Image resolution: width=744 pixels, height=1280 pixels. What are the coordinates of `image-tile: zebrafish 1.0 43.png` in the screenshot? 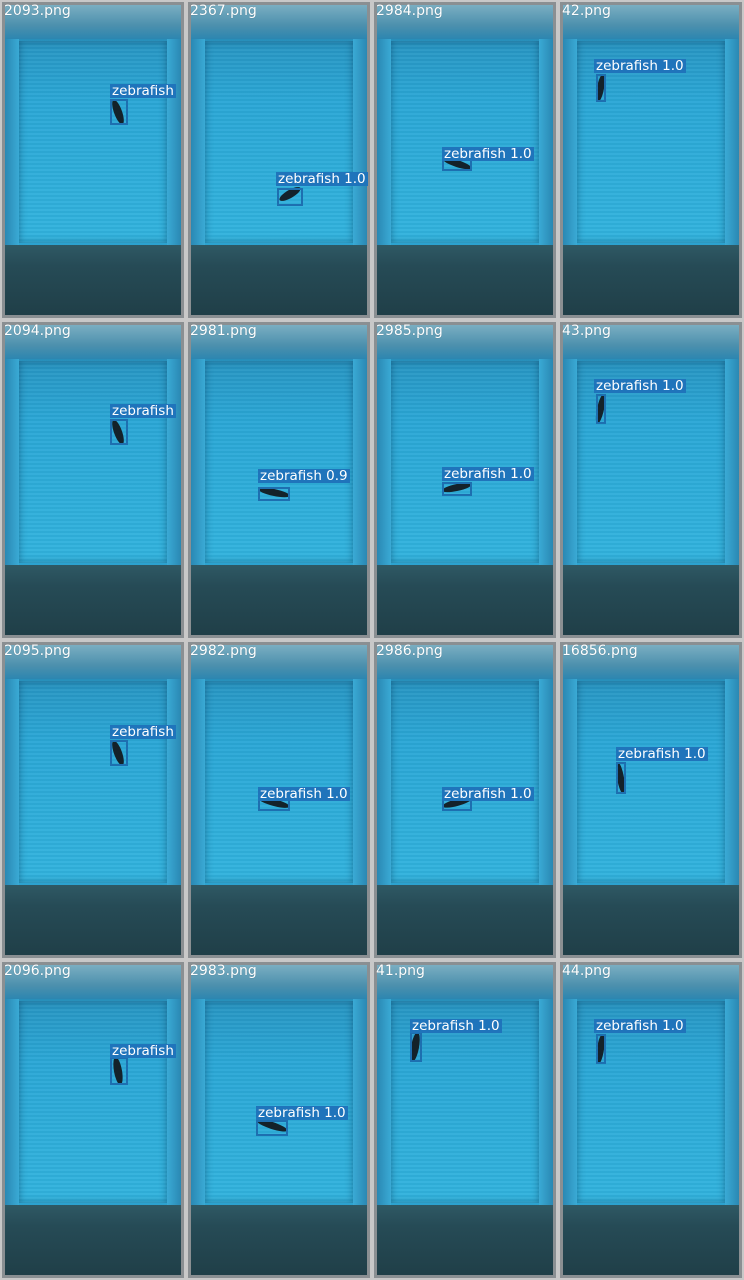 It's located at (651, 480).